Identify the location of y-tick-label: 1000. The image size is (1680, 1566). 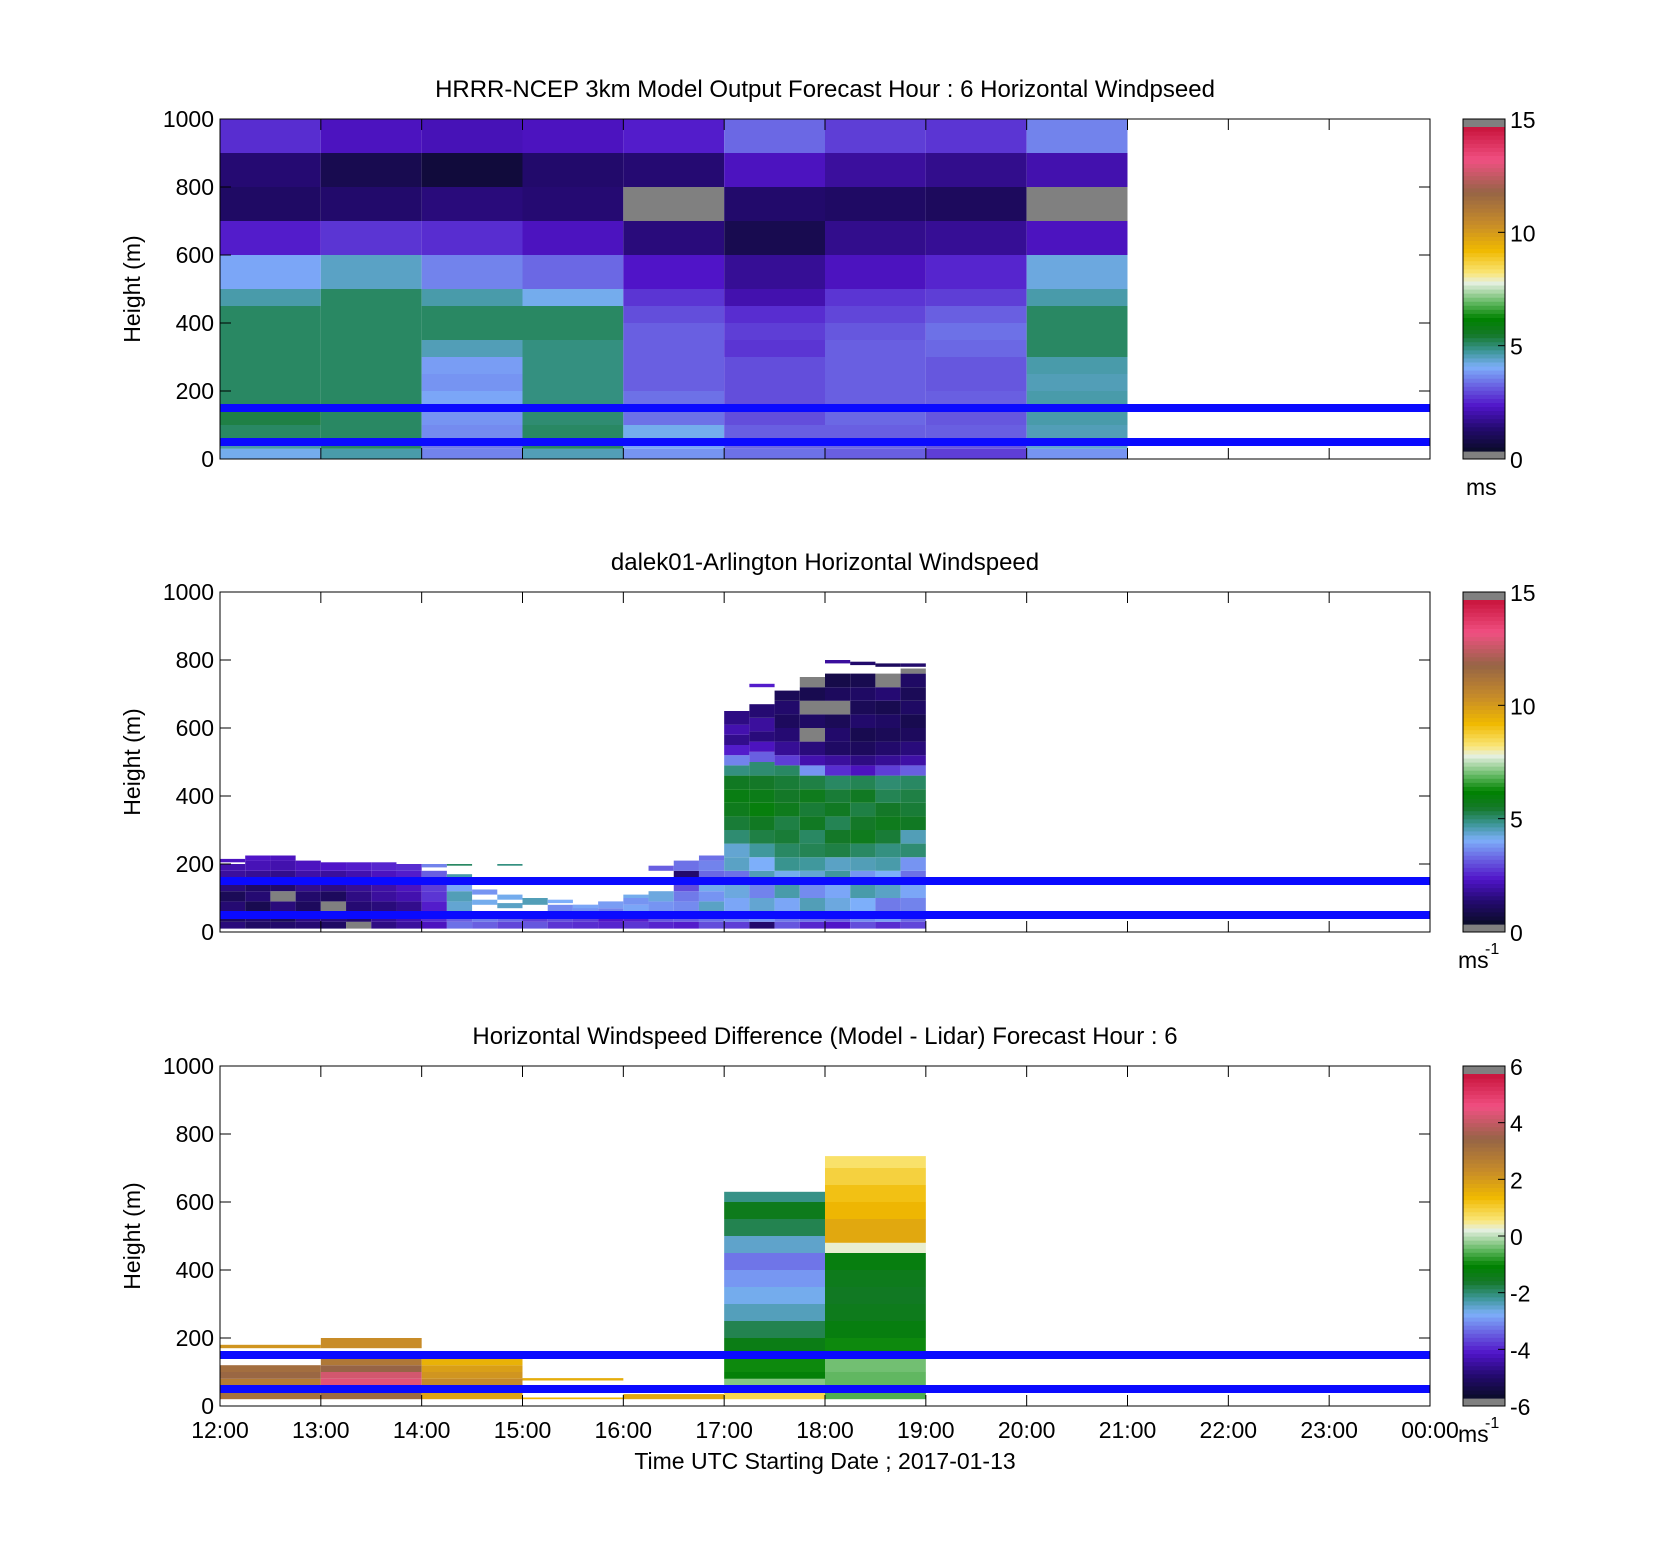
(188, 1066).